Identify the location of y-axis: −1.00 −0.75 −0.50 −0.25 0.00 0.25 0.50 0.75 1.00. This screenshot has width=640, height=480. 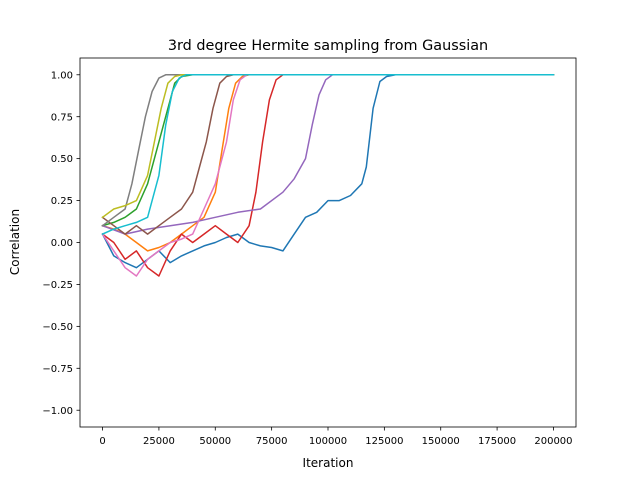
(61, 243).